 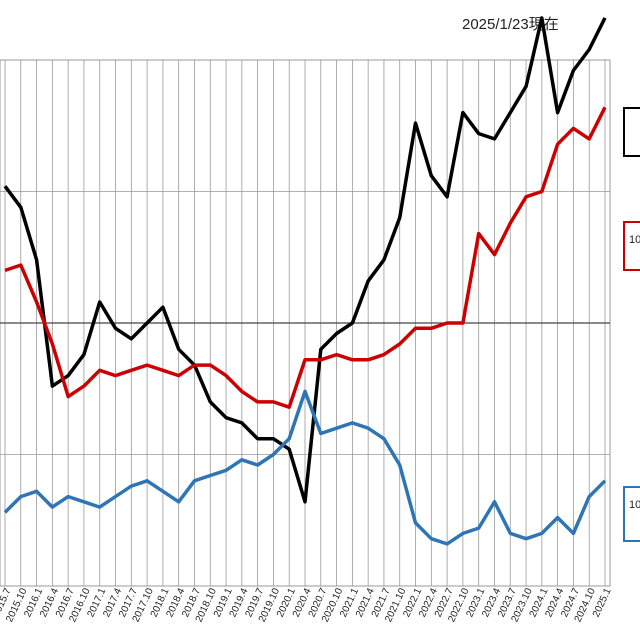 I want to click on chart-legend: 10 10, so click(x=631, y=324).